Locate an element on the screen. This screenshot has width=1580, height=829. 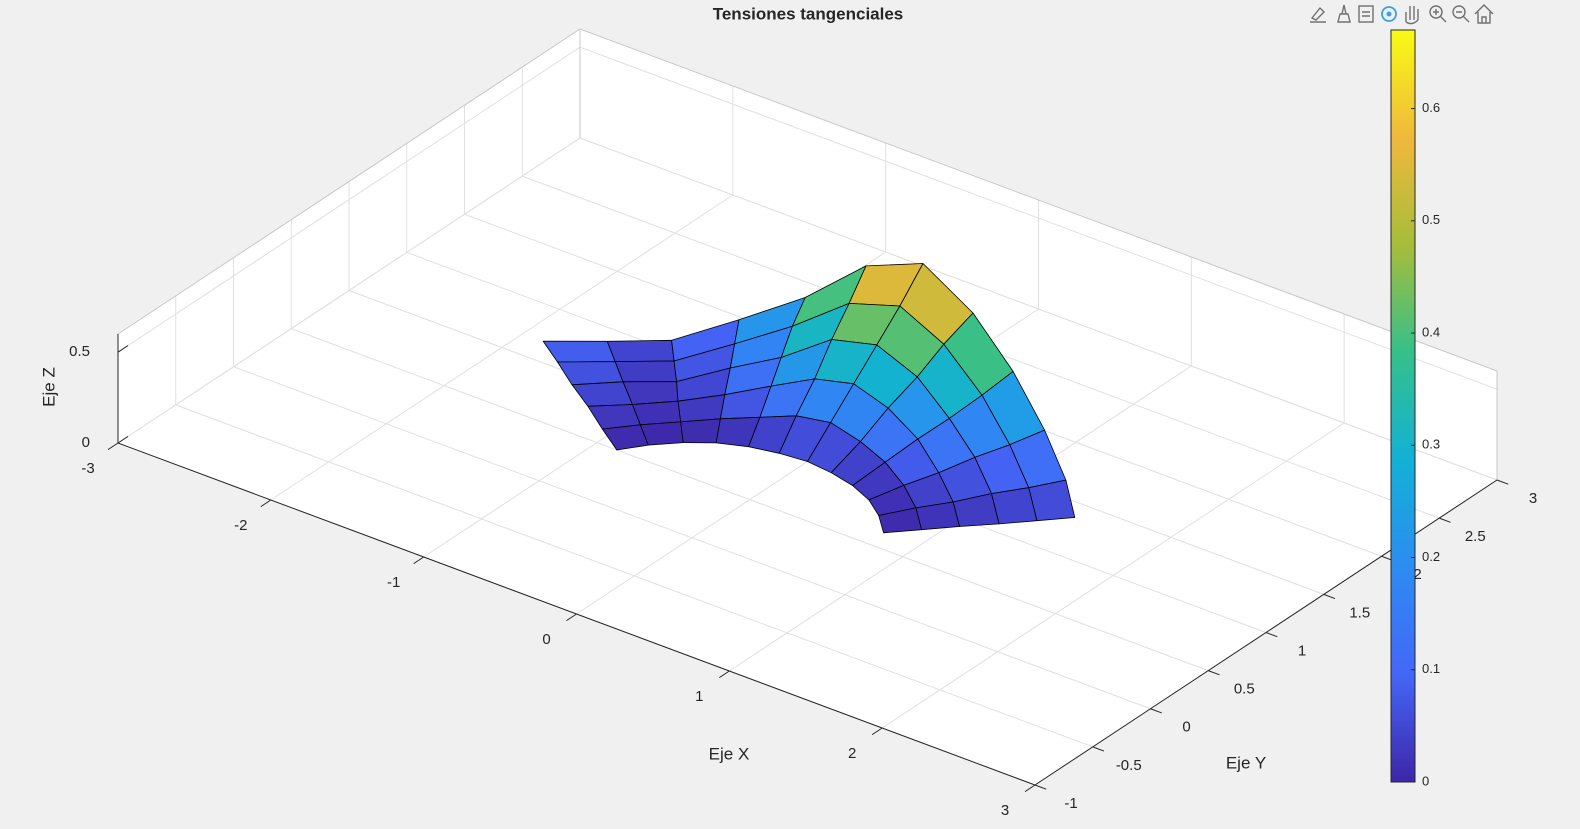
x-tick-label: 2 is located at coordinates (852, 753).